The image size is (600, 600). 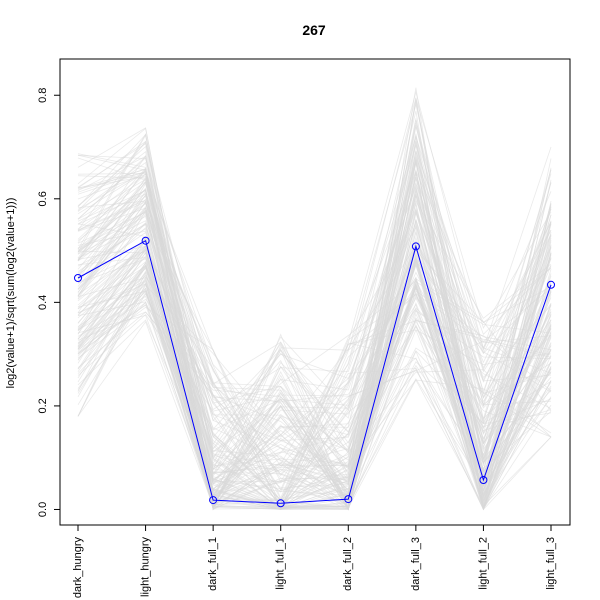 I want to click on y-tick-label: 0.0, so click(x=43, y=509).